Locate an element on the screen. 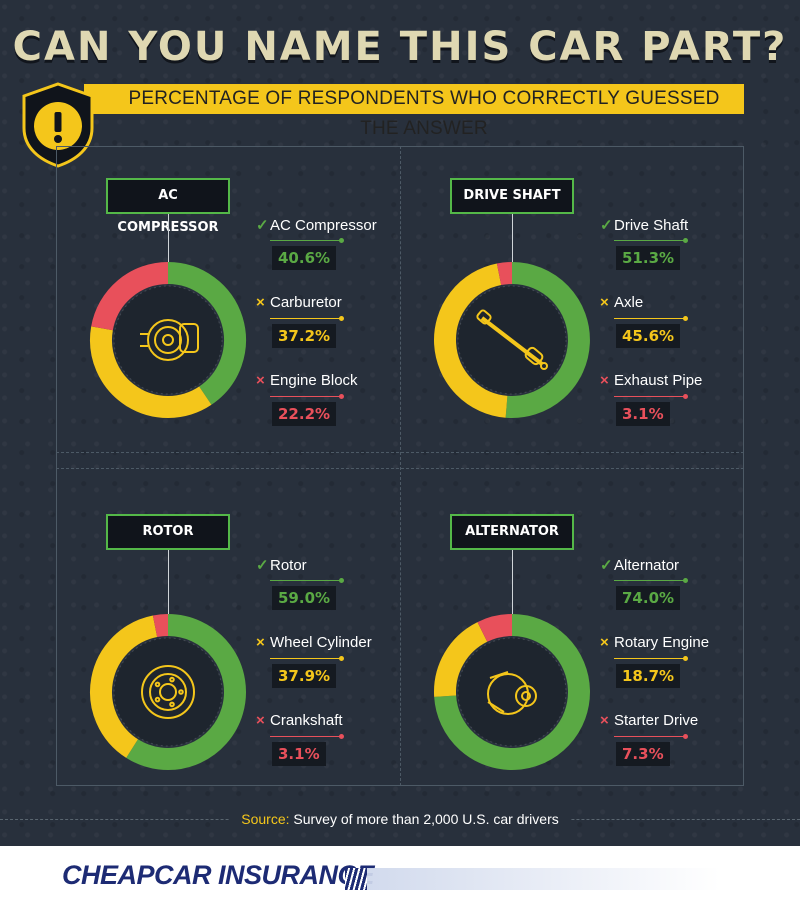 The width and height of the screenshot is (800, 911). ac-compressor-icon is located at coordinates (169, 340).